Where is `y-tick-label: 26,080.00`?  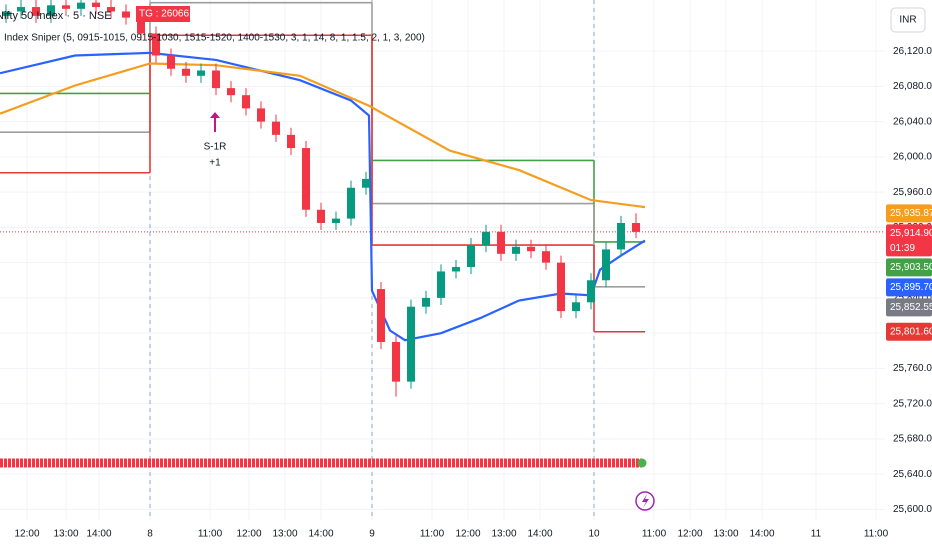 y-tick-label: 26,080.00 is located at coordinates (912, 86).